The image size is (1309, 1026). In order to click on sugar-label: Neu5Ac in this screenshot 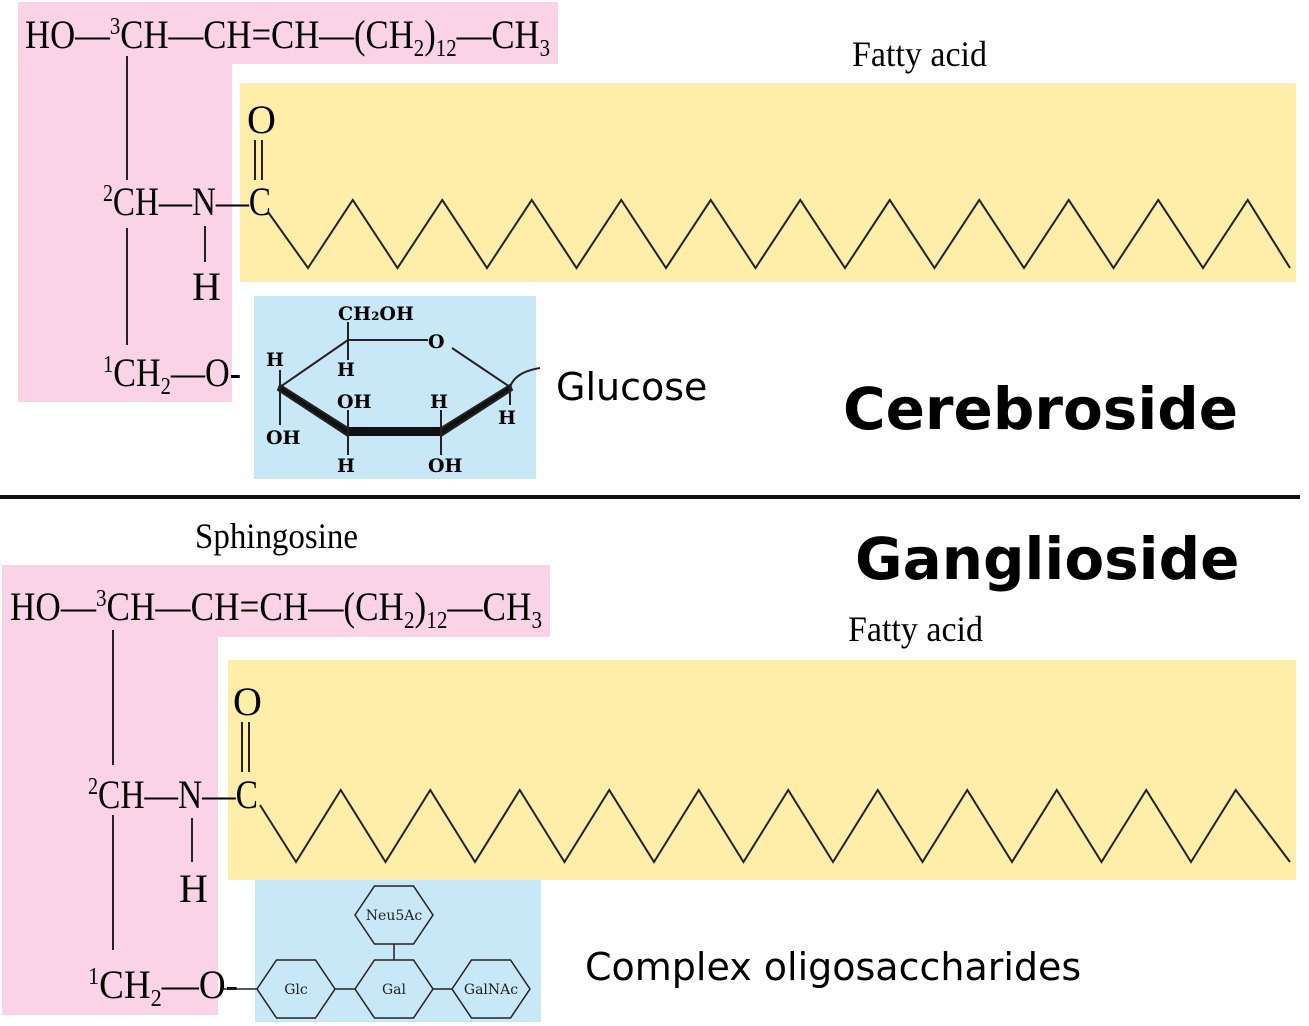, I will do `click(394, 916)`.